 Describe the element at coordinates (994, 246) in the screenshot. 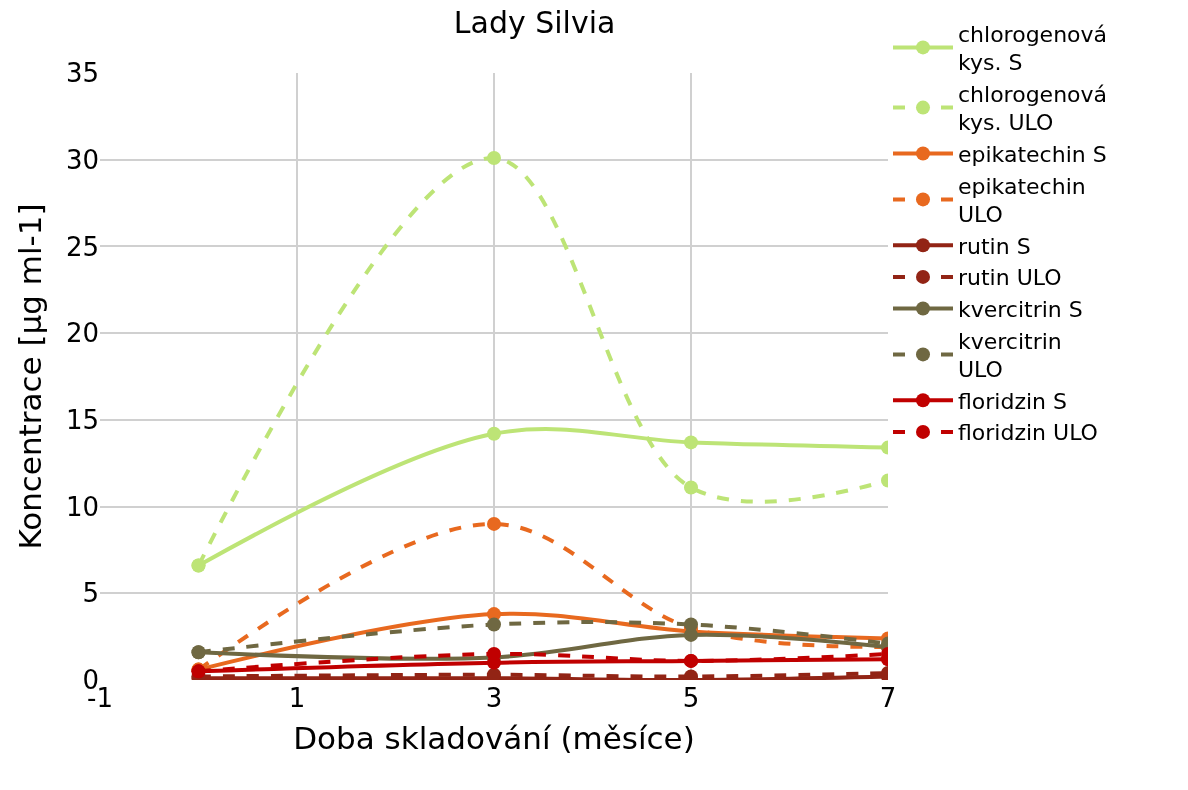

I see `legend-label: rutin S` at that location.